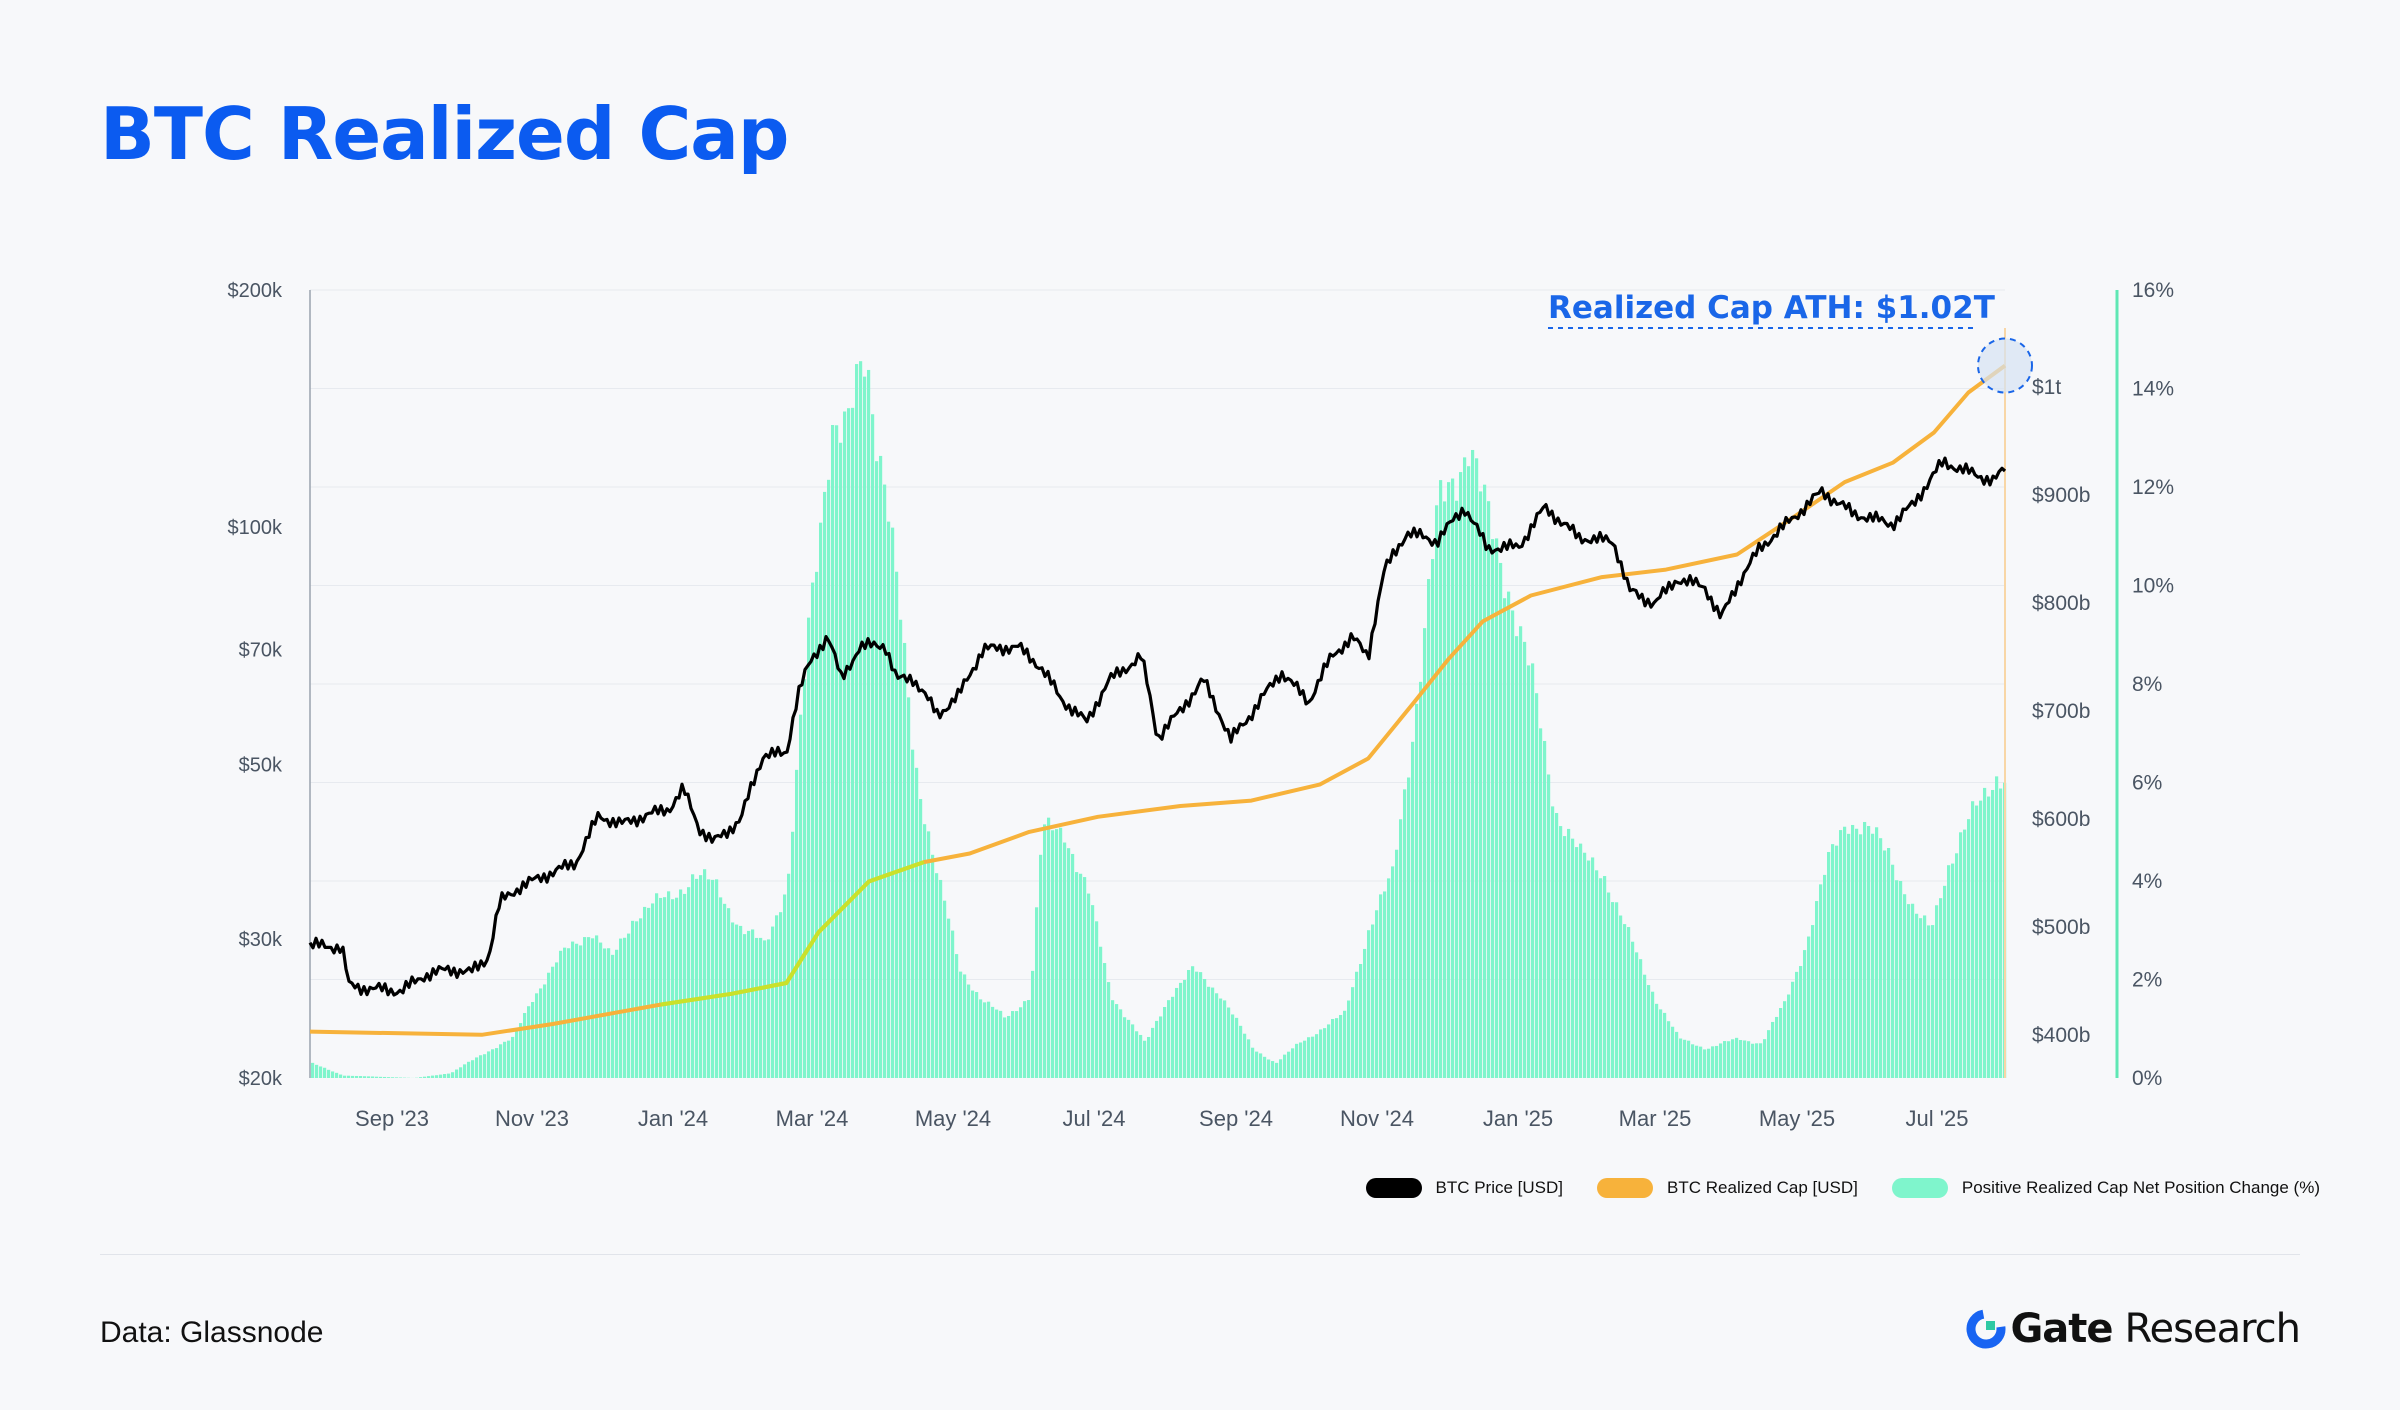  Describe the element at coordinates (792, 933) in the screenshot. I see `realized-cap-line-overlap` at that location.